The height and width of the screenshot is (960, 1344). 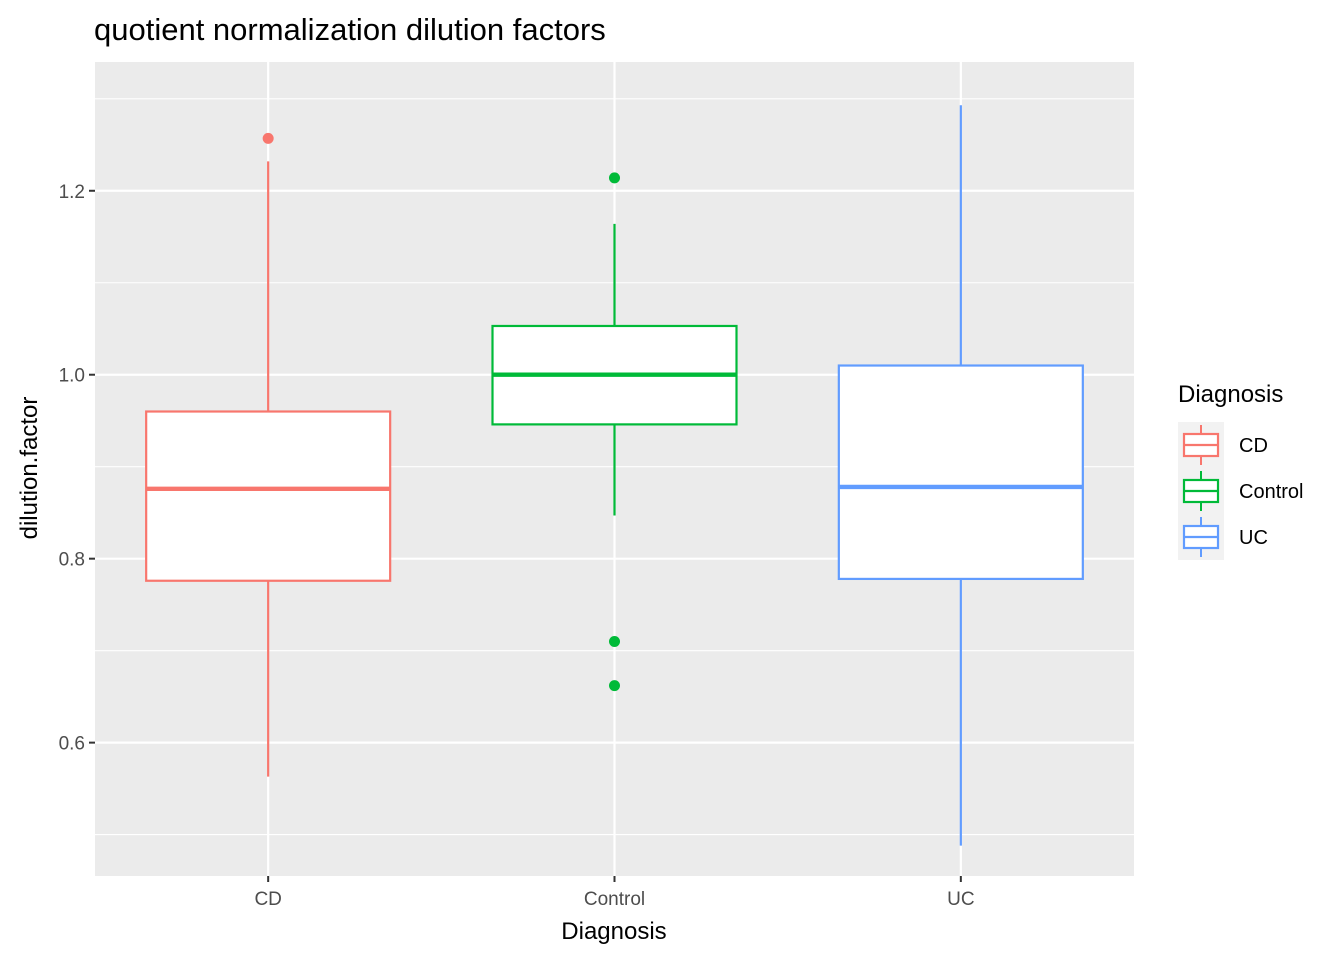 I want to click on y-tick-label: 1.0, so click(x=72, y=376).